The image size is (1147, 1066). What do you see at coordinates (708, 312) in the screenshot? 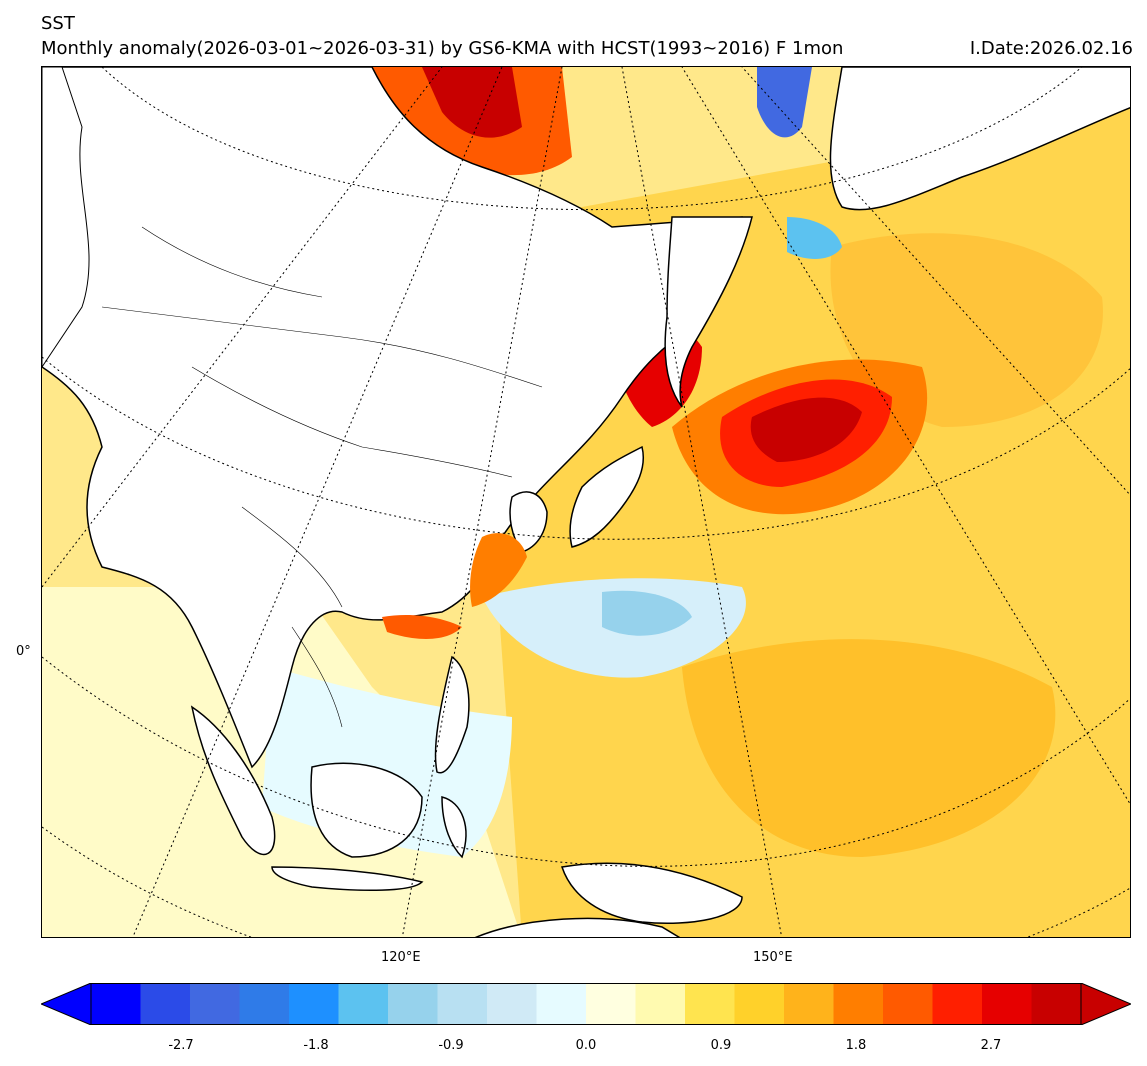
I see `land-kamchatka` at bounding box center [708, 312].